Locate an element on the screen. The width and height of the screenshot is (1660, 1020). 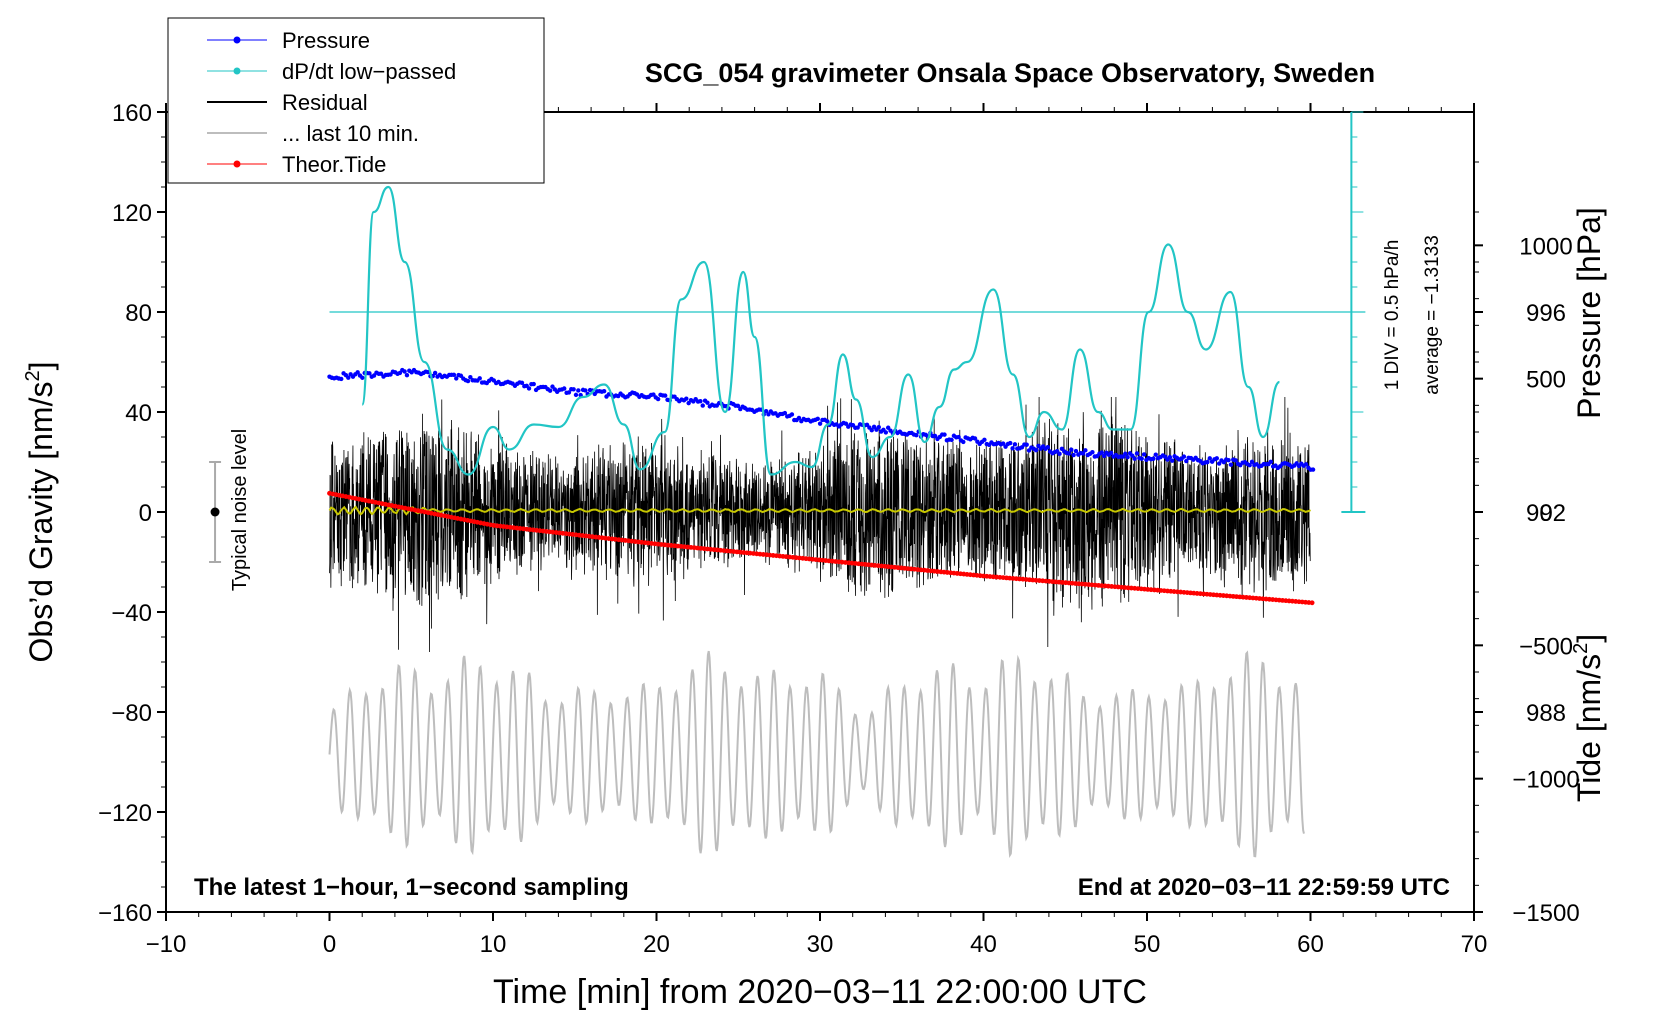
tide-tick-label: −1500 is located at coordinates (1545, 913).